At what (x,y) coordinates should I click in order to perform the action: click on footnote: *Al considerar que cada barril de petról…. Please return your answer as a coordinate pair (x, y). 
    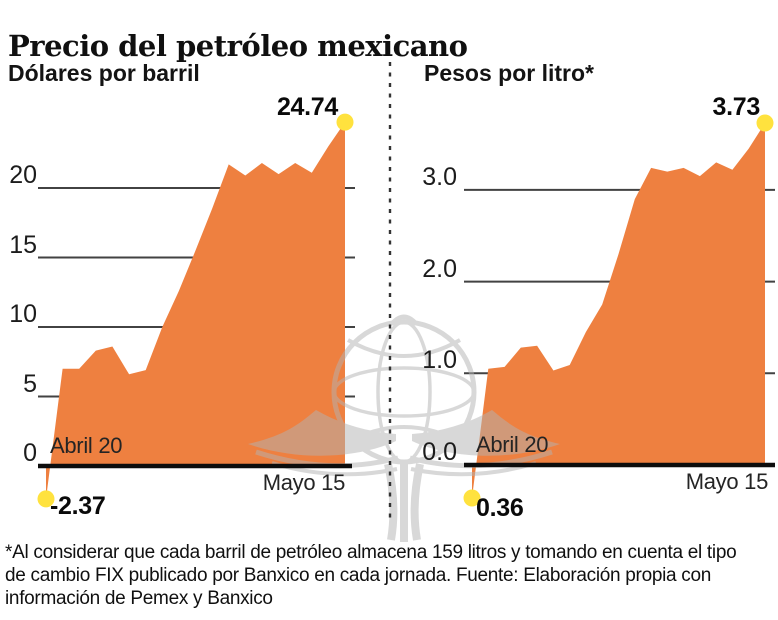
    Looking at the image, I should click on (371, 575).